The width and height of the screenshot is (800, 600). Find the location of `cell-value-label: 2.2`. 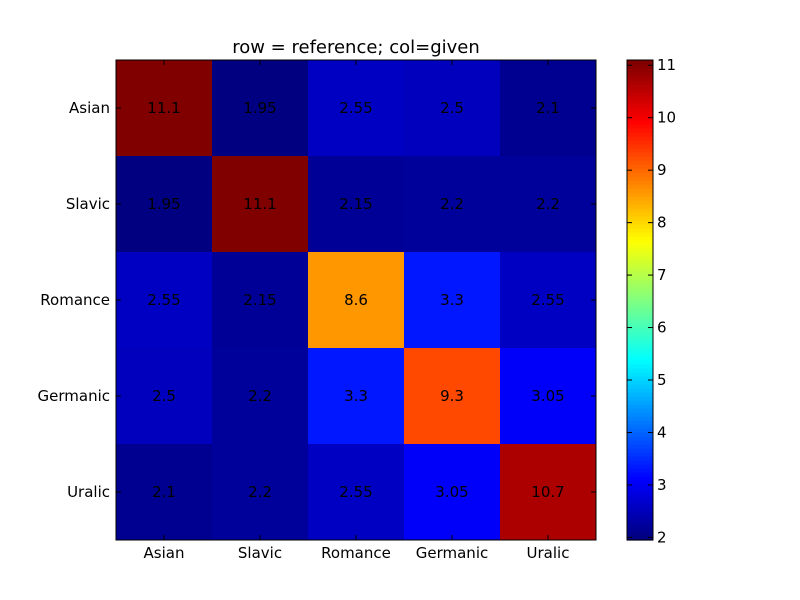

cell-value-label: 2.2 is located at coordinates (452, 204).